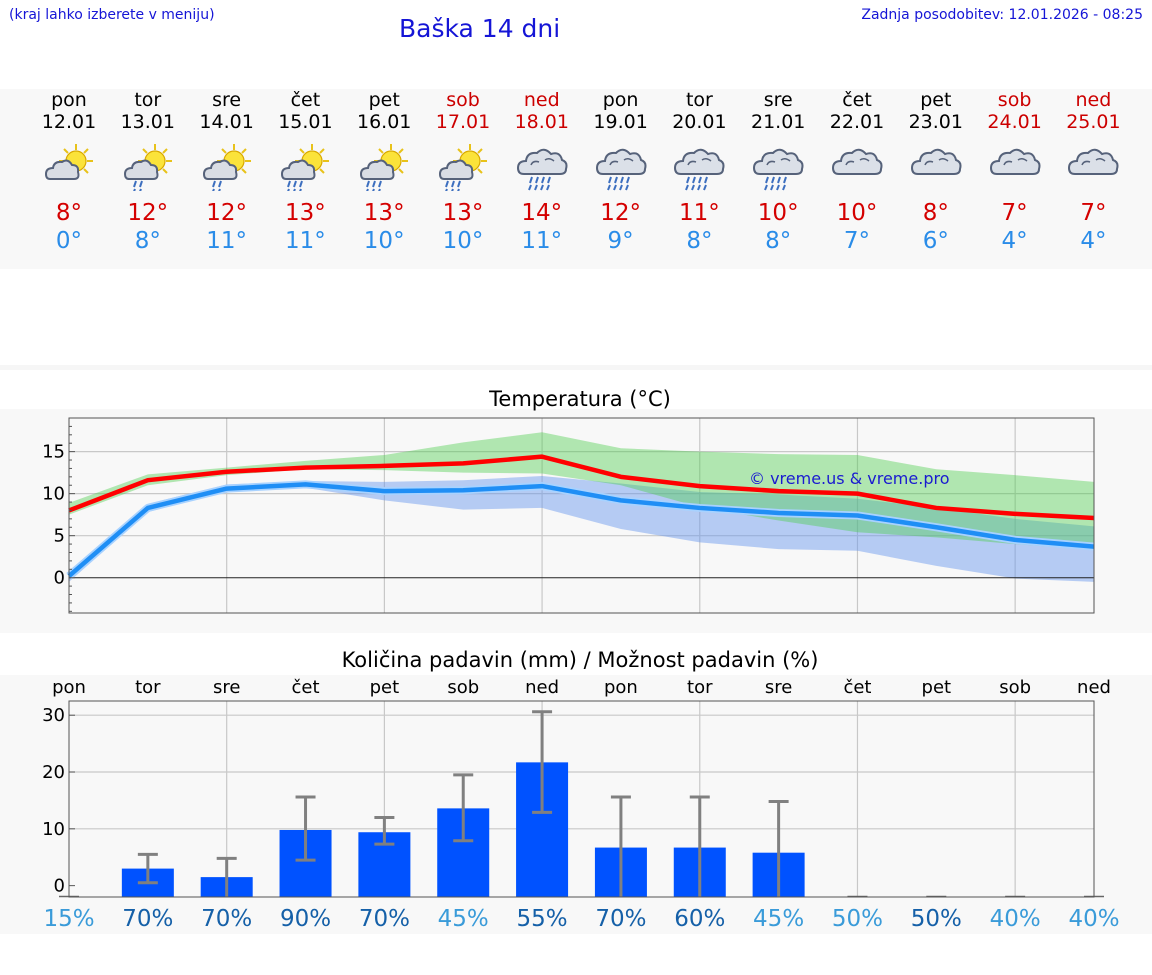 The height and width of the screenshot is (975, 1152). Describe the element at coordinates (699, 122) in the screenshot. I see `forecast-date: 20.01` at that location.